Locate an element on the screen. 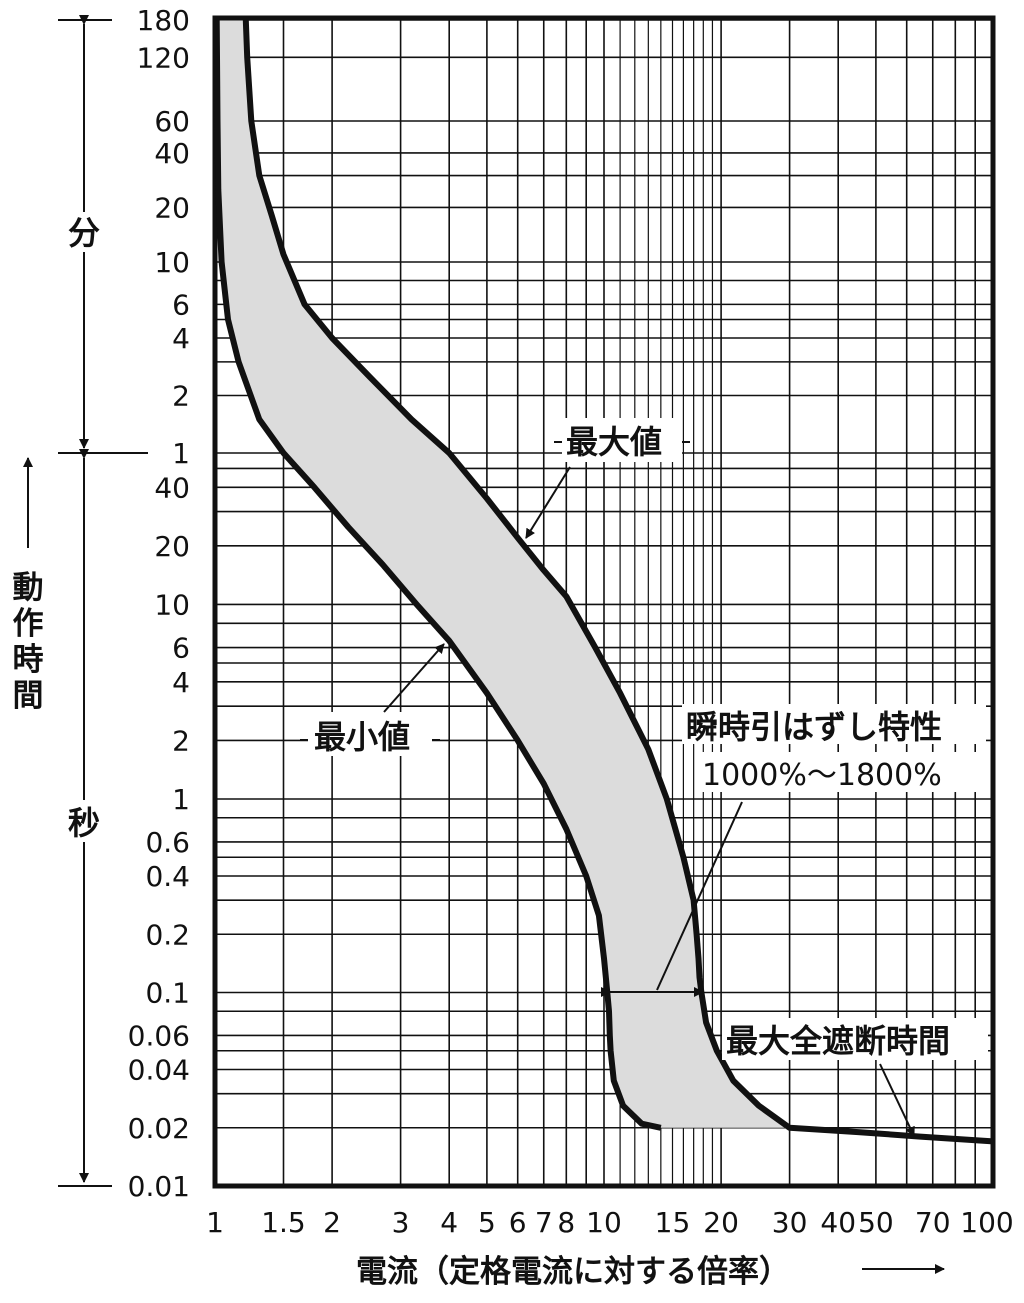 Image resolution: width=1024 pixels, height=1303 pixels. annotation-interrupt: 最大全遮断時間 is located at coordinates (855, 1077).